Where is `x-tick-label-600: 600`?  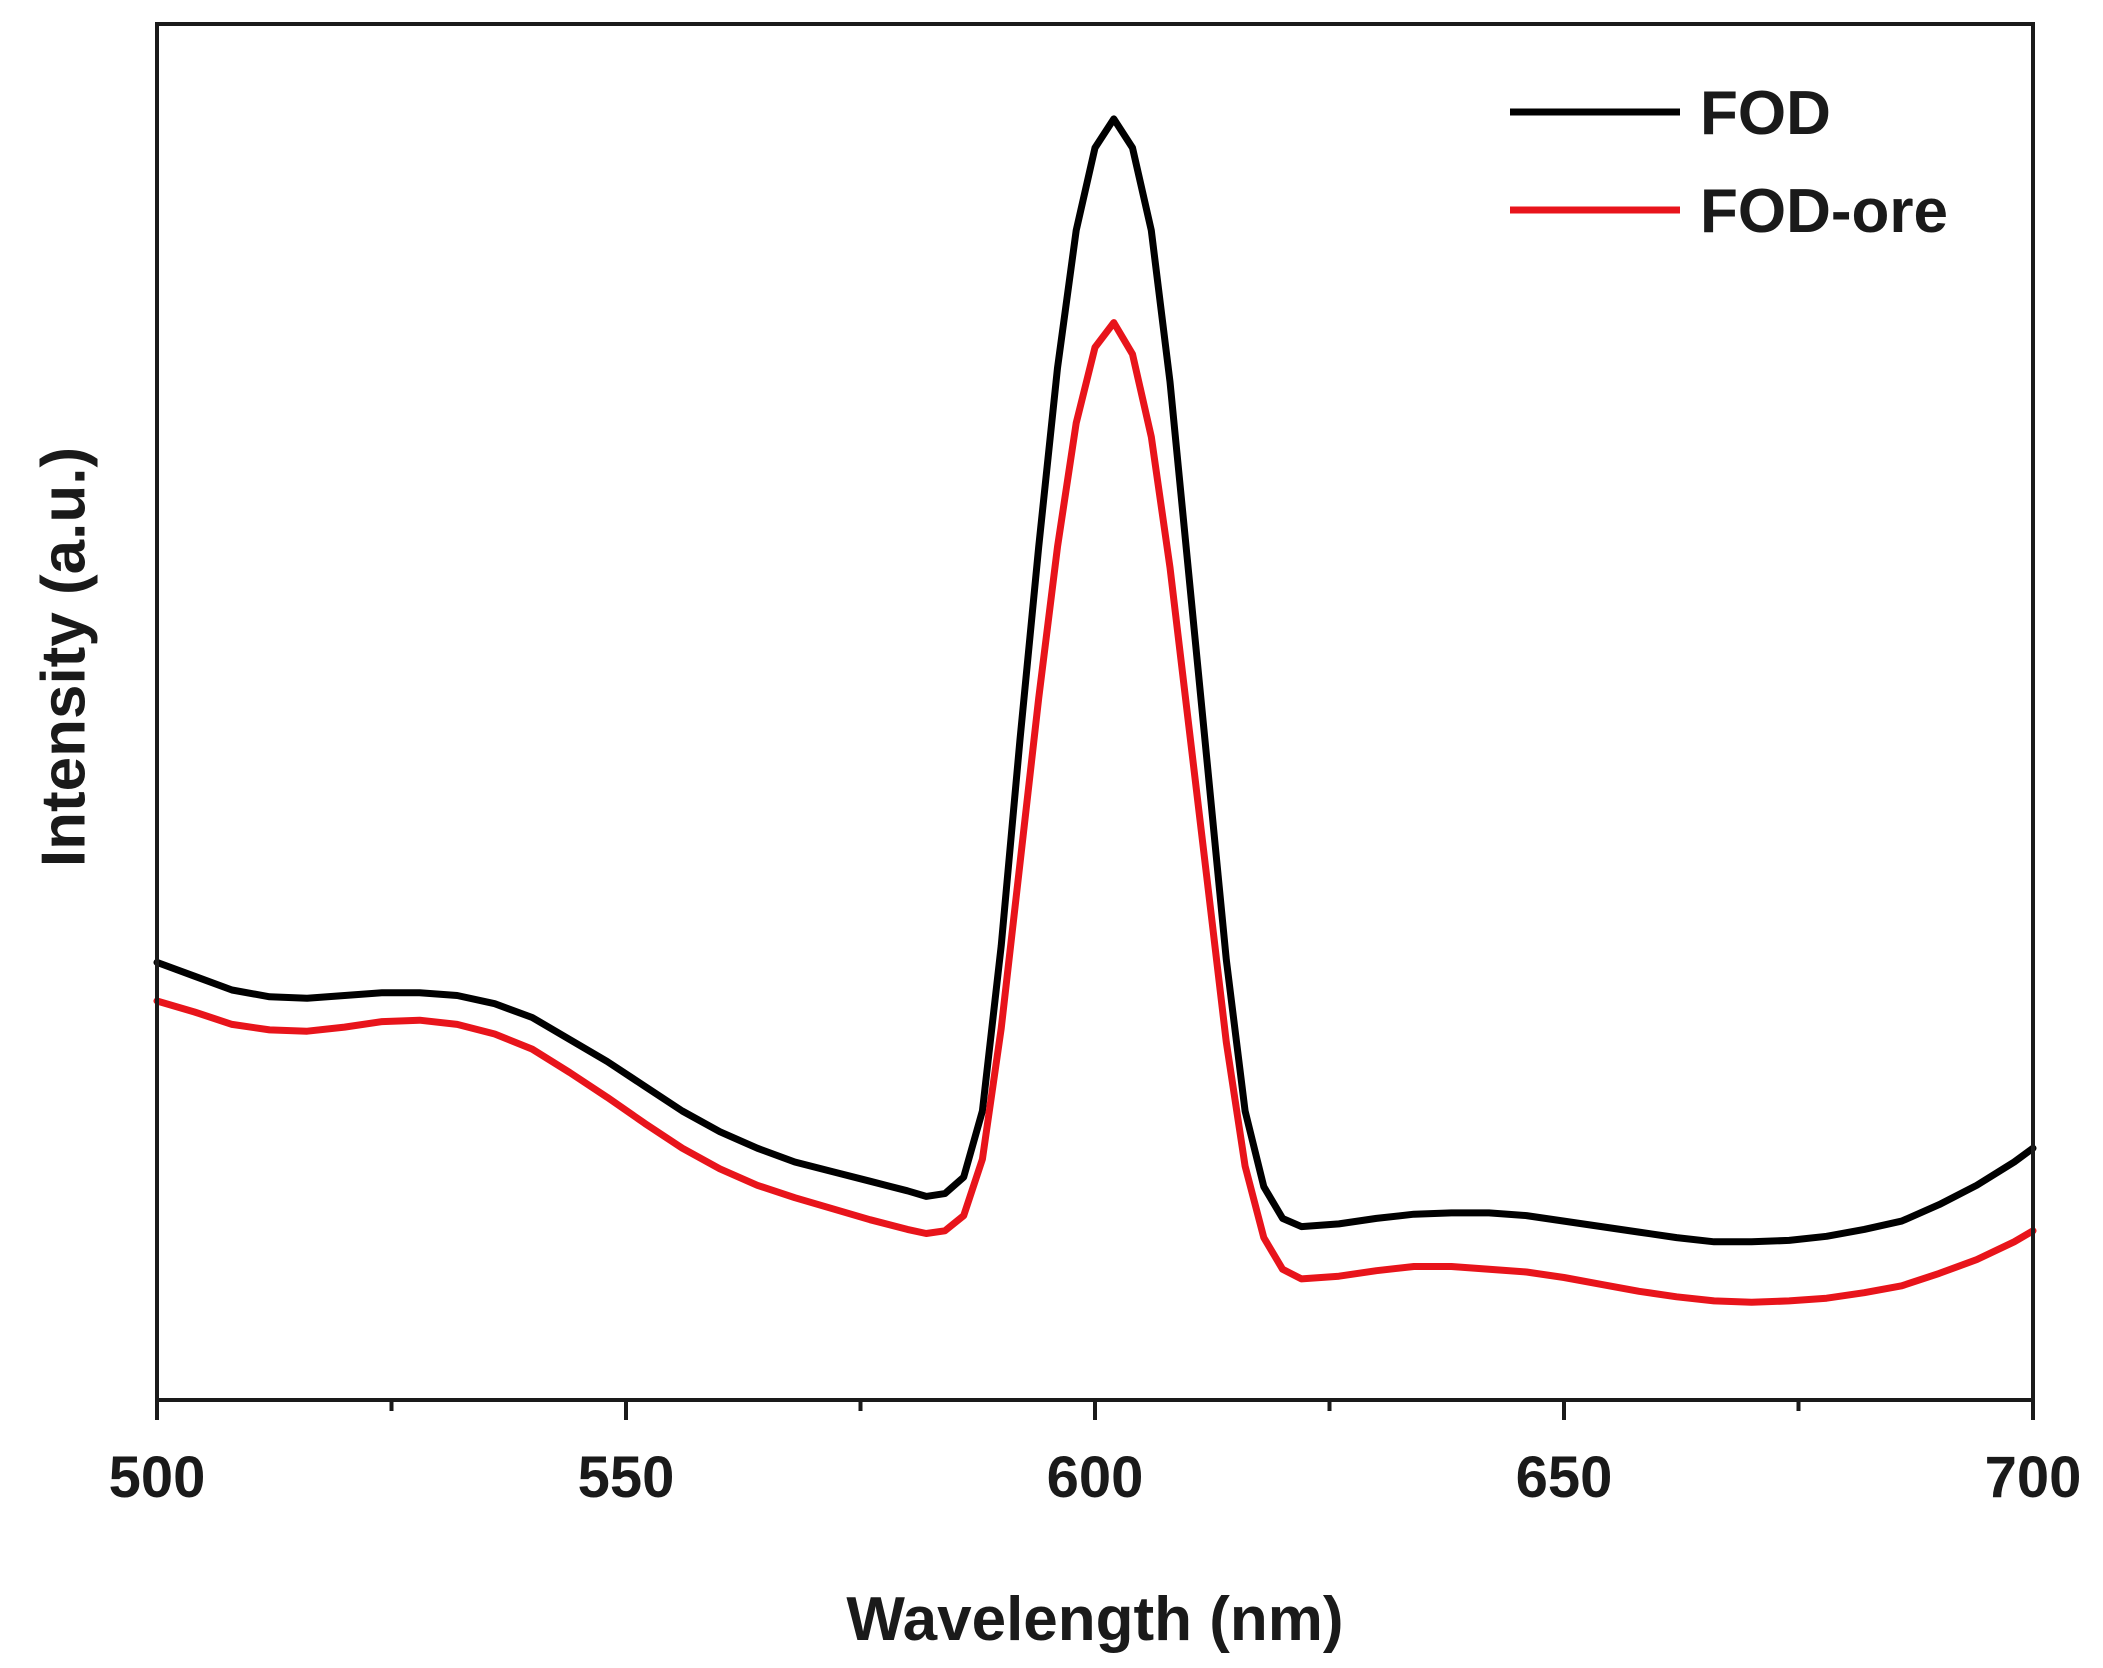
x-tick-label-600: 600 is located at coordinates (1095, 1477).